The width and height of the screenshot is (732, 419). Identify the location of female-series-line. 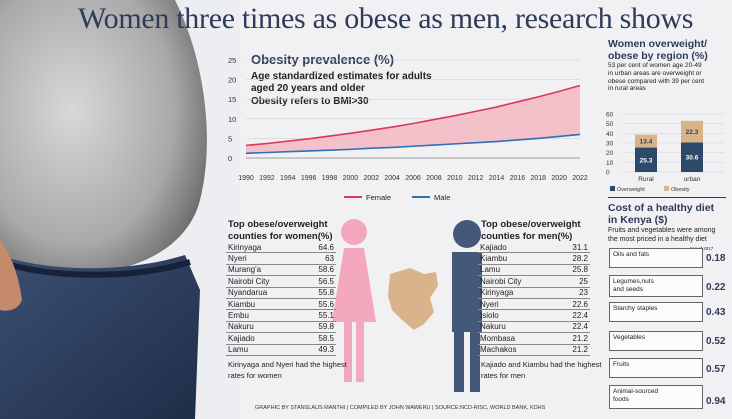
(413, 115).